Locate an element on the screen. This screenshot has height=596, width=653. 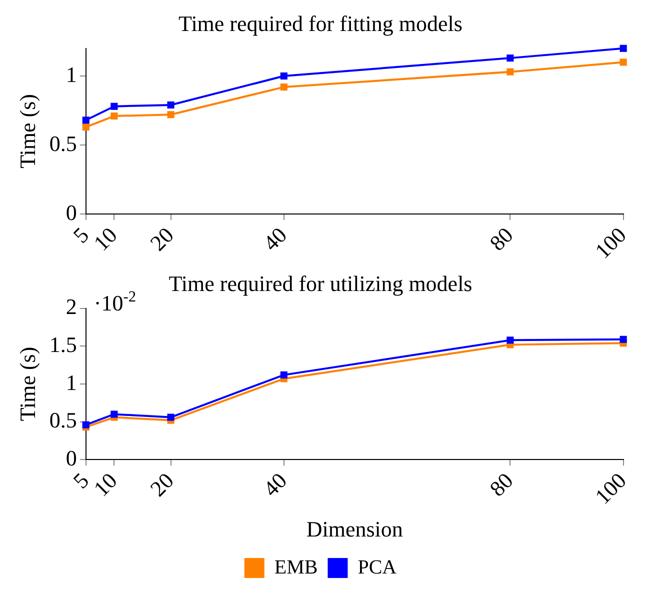
x-axis-title: Dimension is located at coordinates (354, 529).